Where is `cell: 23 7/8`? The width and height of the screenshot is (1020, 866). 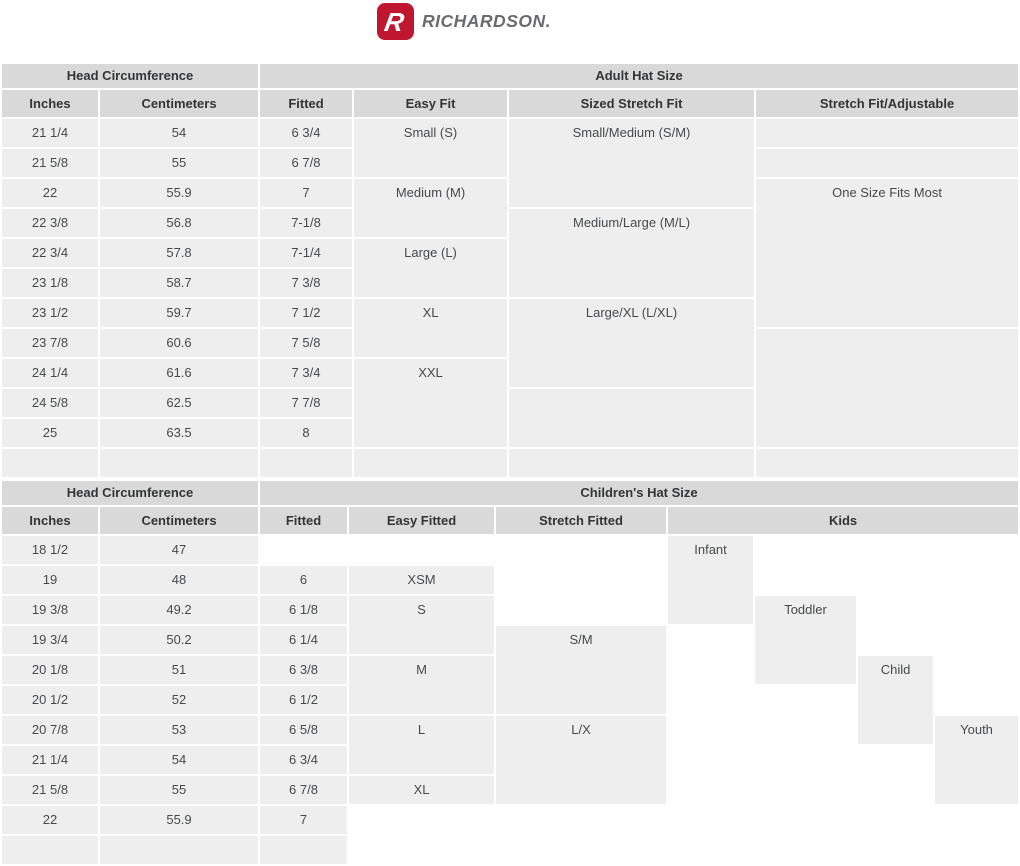 cell: 23 7/8 is located at coordinates (50, 343).